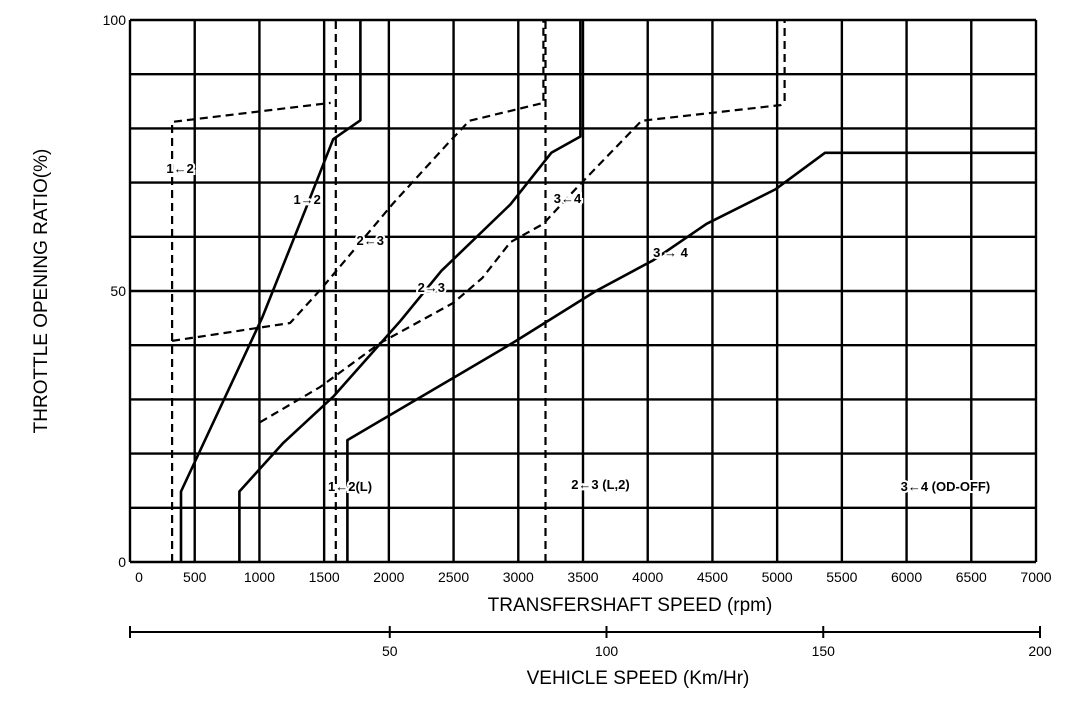 The height and width of the screenshot is (704, 1088). I want to click on x-axis-title: TRANSFERSHAFT SPEED (rpm), so click(630, 605).